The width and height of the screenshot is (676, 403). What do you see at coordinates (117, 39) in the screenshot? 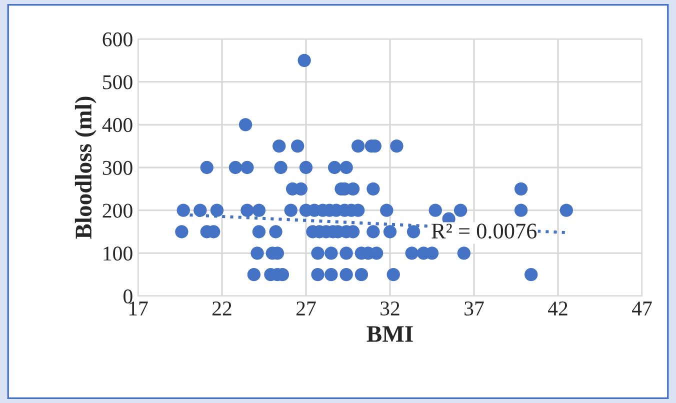
I see `y-tick-label: 600` at bounding box center [117, 39].